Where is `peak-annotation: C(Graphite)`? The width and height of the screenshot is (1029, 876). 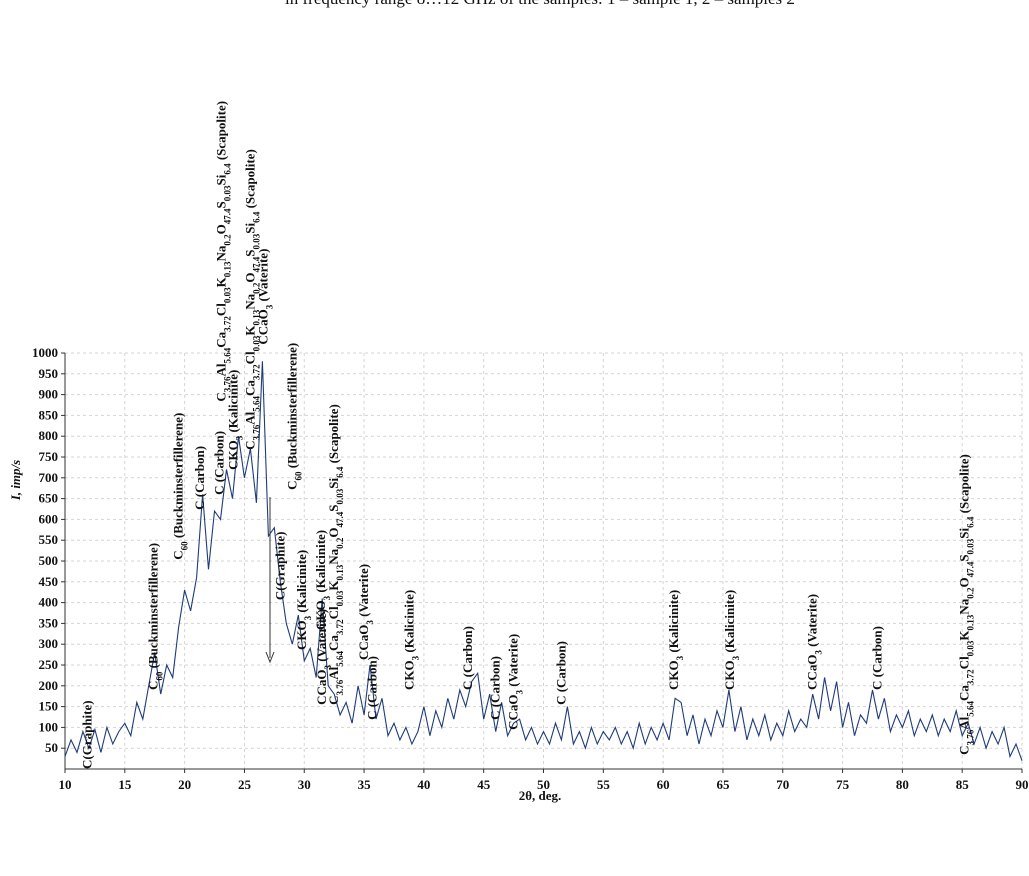 peak-annotation: C(Graphite) is located at coordinates (279, 565).